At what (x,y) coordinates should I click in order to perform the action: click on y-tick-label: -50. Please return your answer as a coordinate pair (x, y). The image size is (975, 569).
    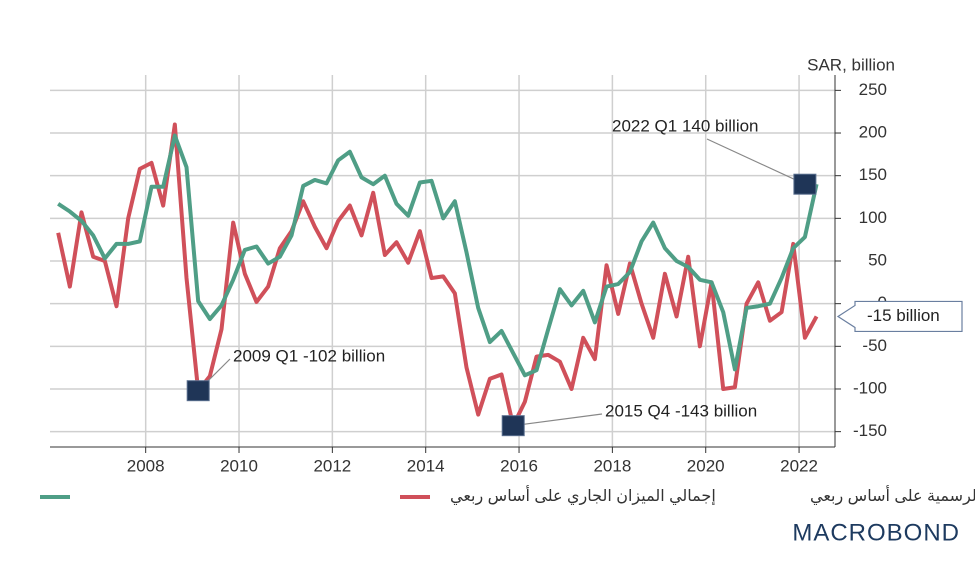
    Looking at the image, I should click on (874, 345).